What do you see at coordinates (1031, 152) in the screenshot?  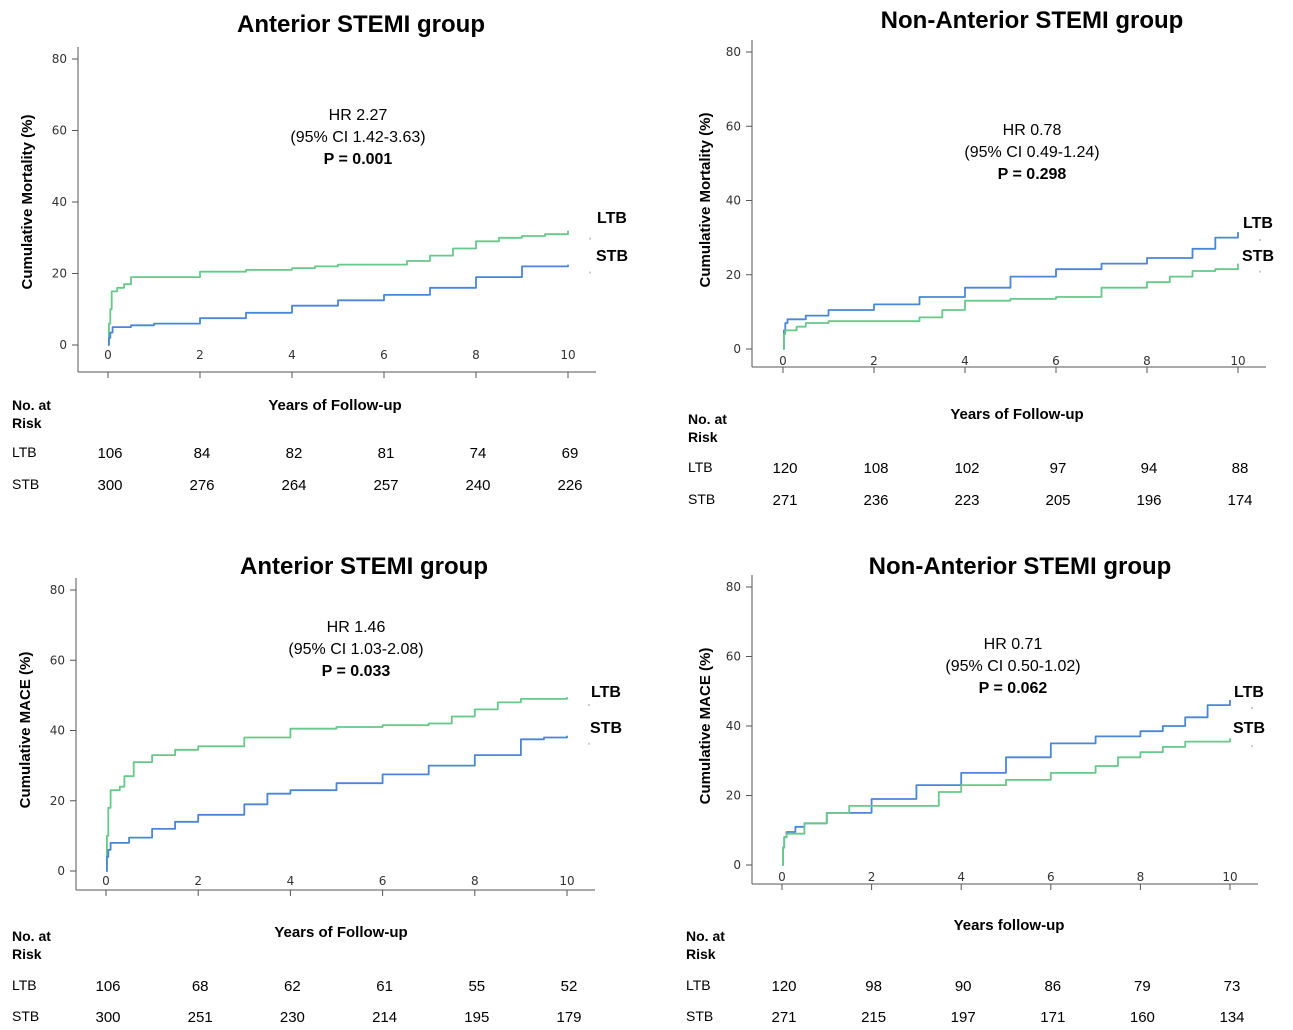 I see `hr-annotation-line: (95% CI 0.49-1.24)` at bounding box center [1031, 152].